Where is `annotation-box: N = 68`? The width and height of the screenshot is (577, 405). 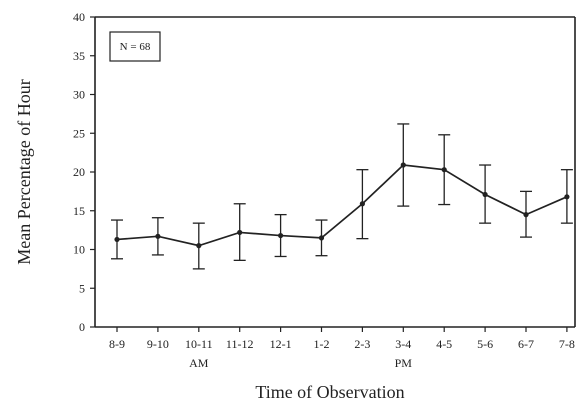 annotation-box: N = 68 is located at coordinates (135, 46).